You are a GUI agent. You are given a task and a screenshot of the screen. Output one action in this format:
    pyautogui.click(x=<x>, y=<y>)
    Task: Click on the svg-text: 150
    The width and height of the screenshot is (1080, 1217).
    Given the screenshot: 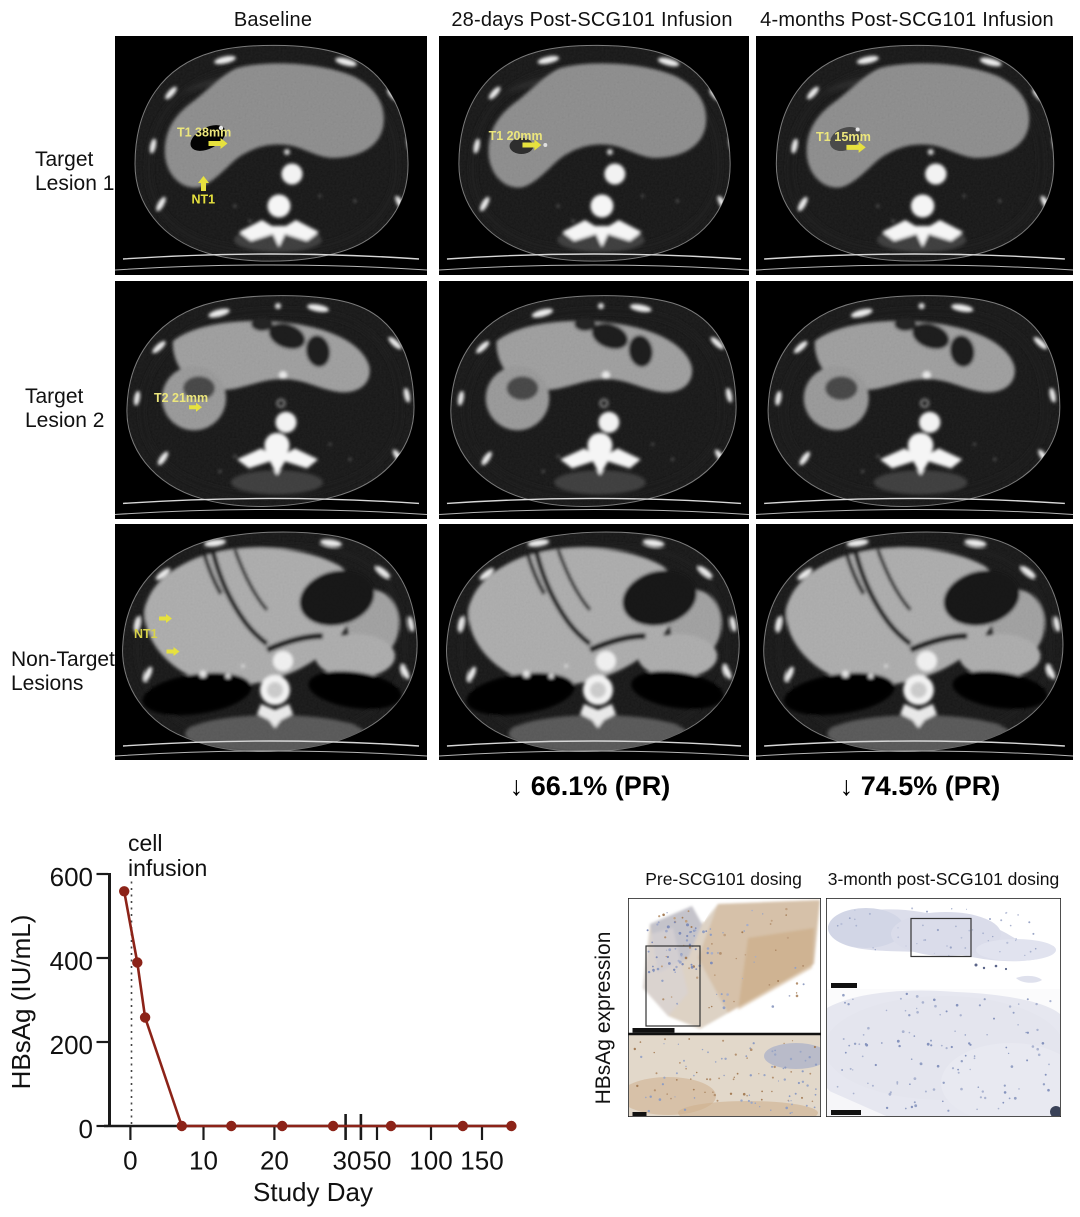 What is the action you would take?
    pyautogui.click(x=481, y=1161)
    